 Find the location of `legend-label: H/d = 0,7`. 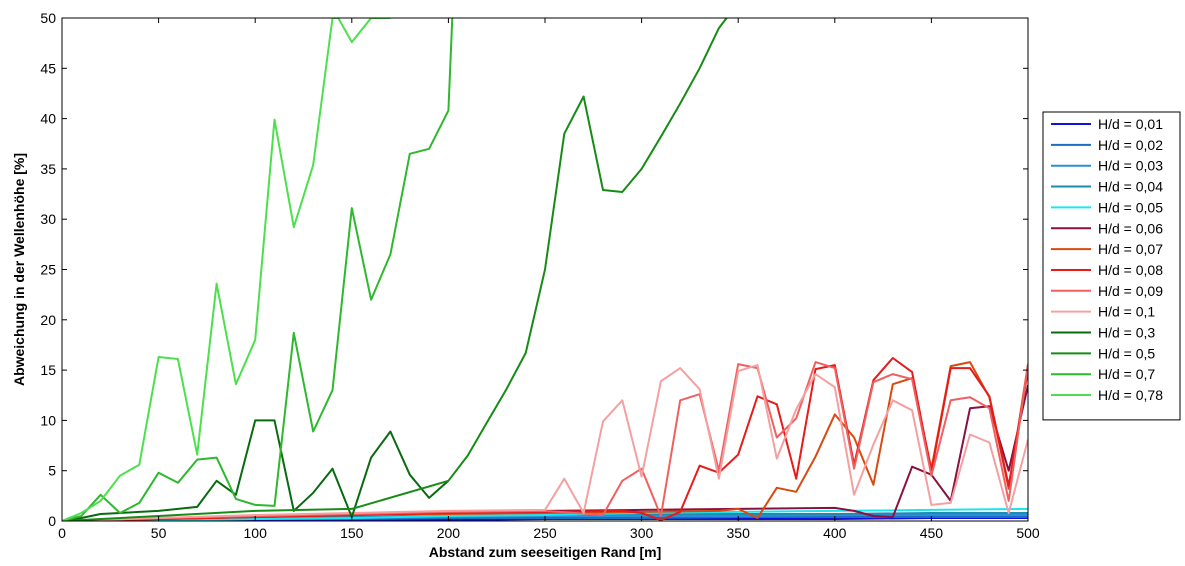

legend-label: H/d = 0,7 is located at coordinates (1126, 374).